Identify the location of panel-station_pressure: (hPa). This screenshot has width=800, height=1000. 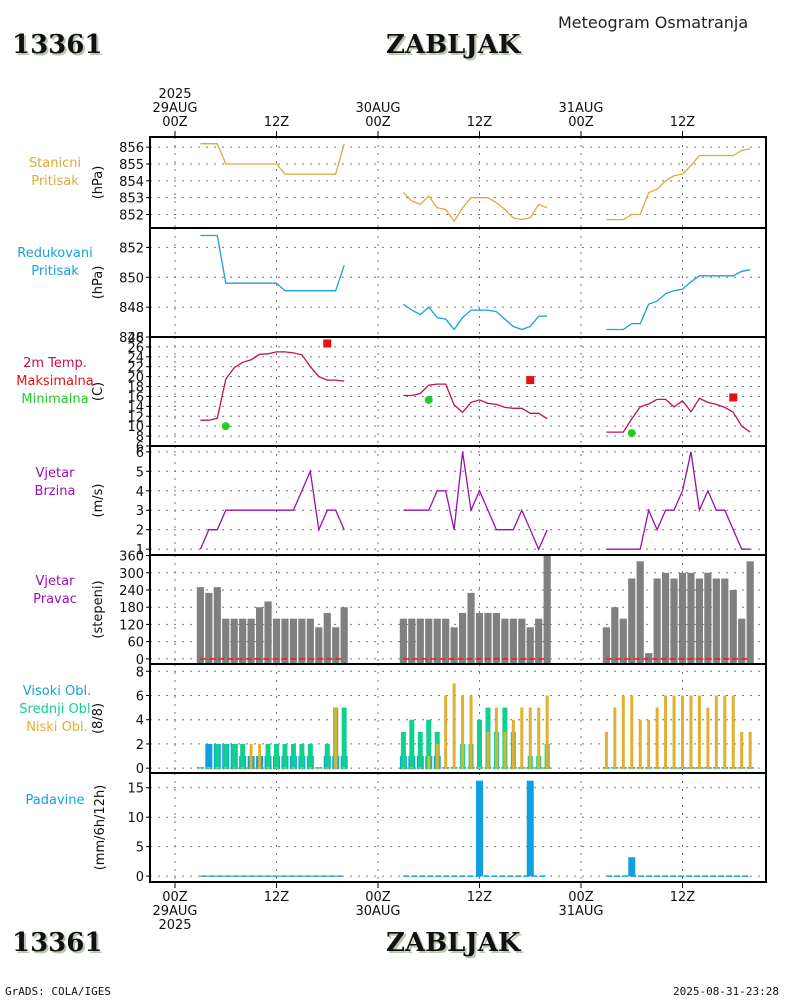
(429, 182).